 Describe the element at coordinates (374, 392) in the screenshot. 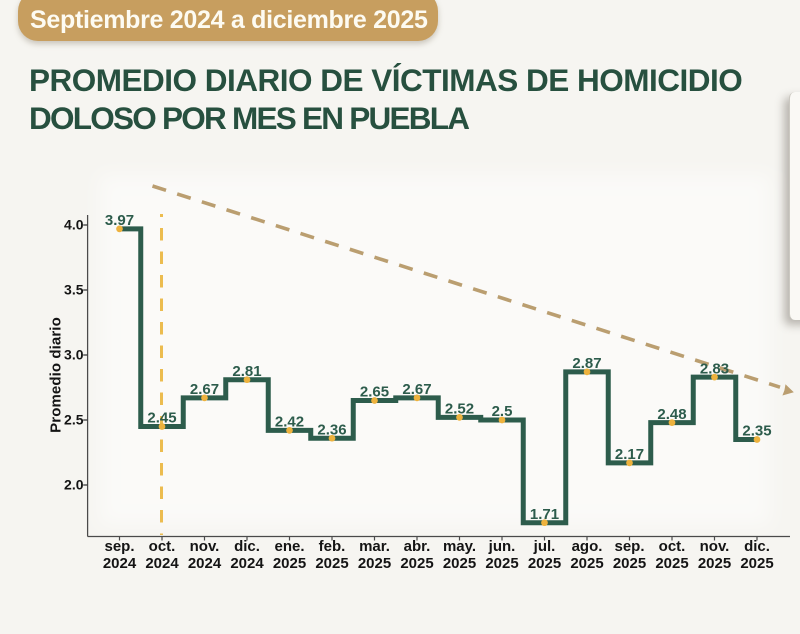

I see `svg-text: 2.65` at that location.